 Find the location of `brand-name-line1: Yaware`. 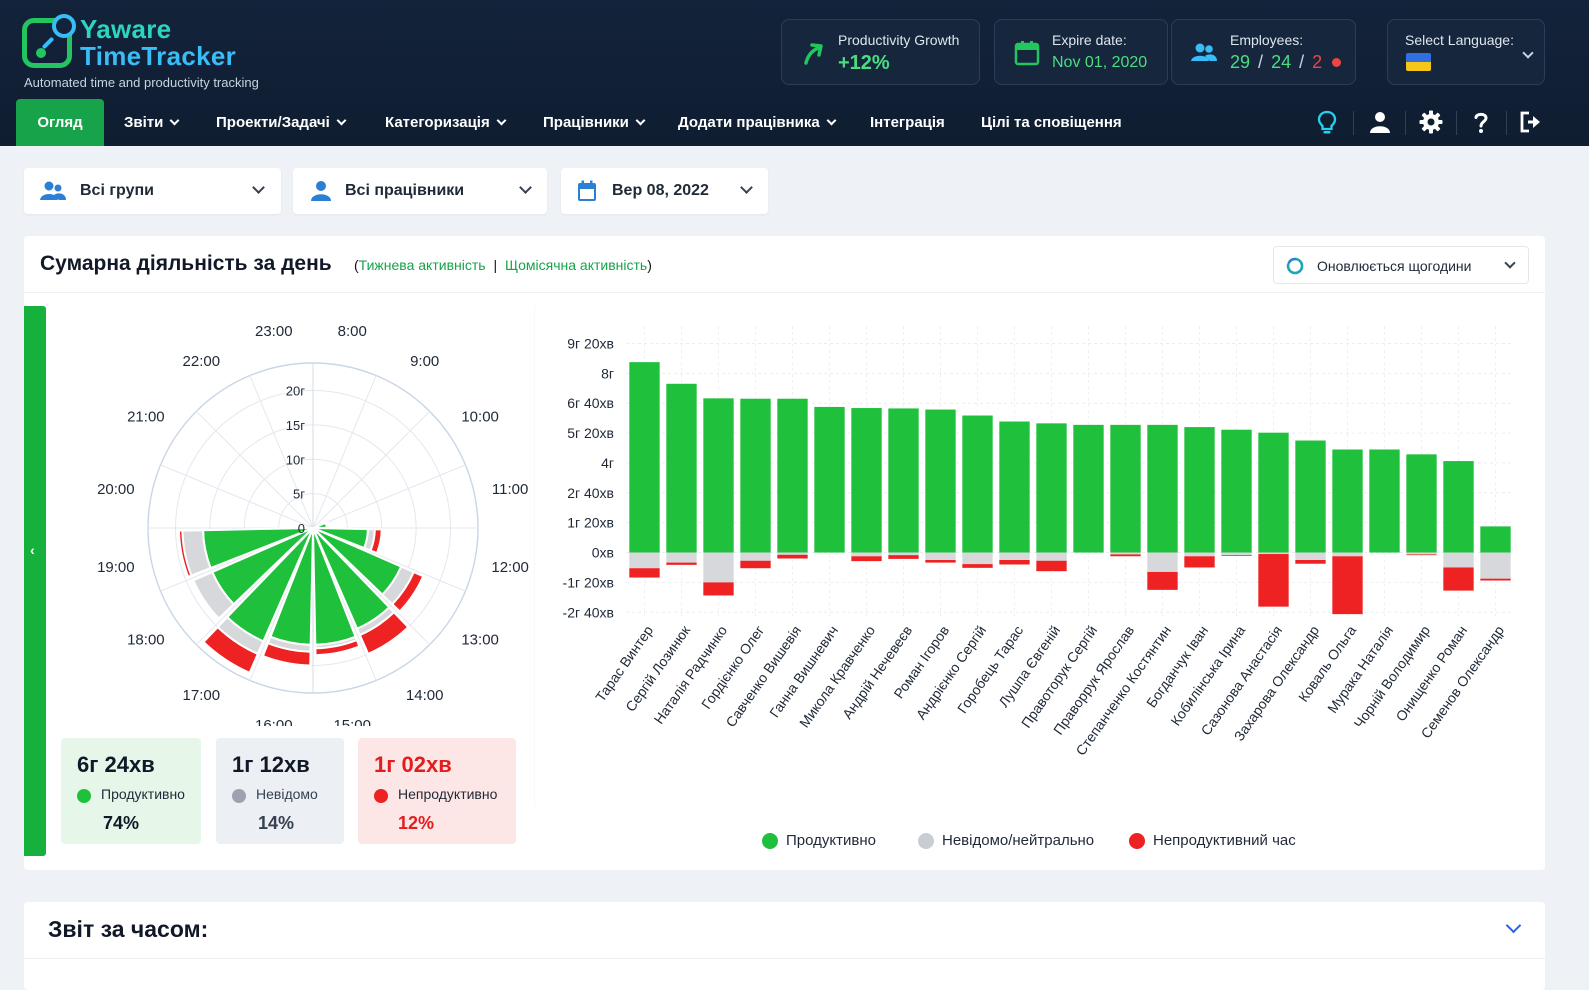

brand-name-line1: Yaware is located at coordinates (126, 29).